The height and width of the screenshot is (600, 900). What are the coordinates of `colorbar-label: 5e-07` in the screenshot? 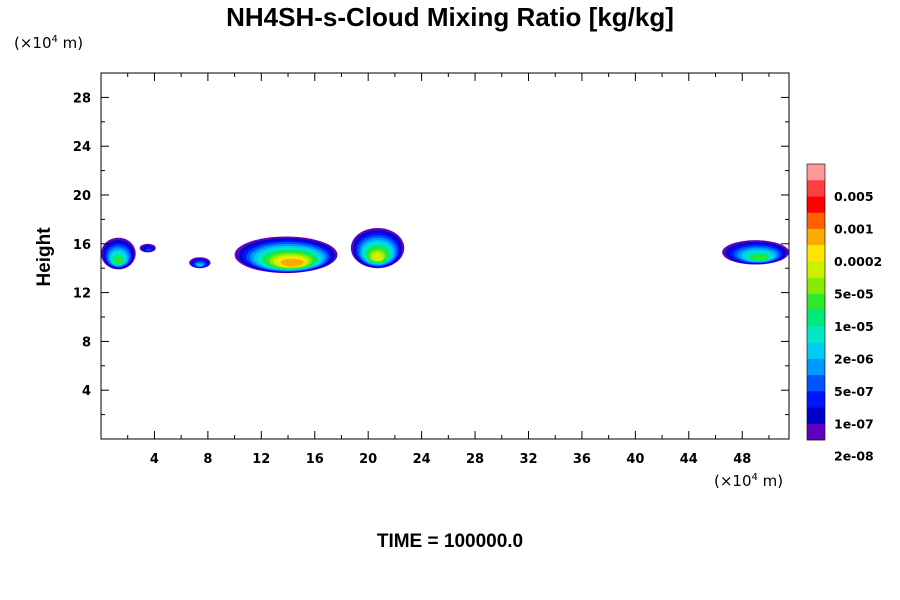 It's located at (854, 391).